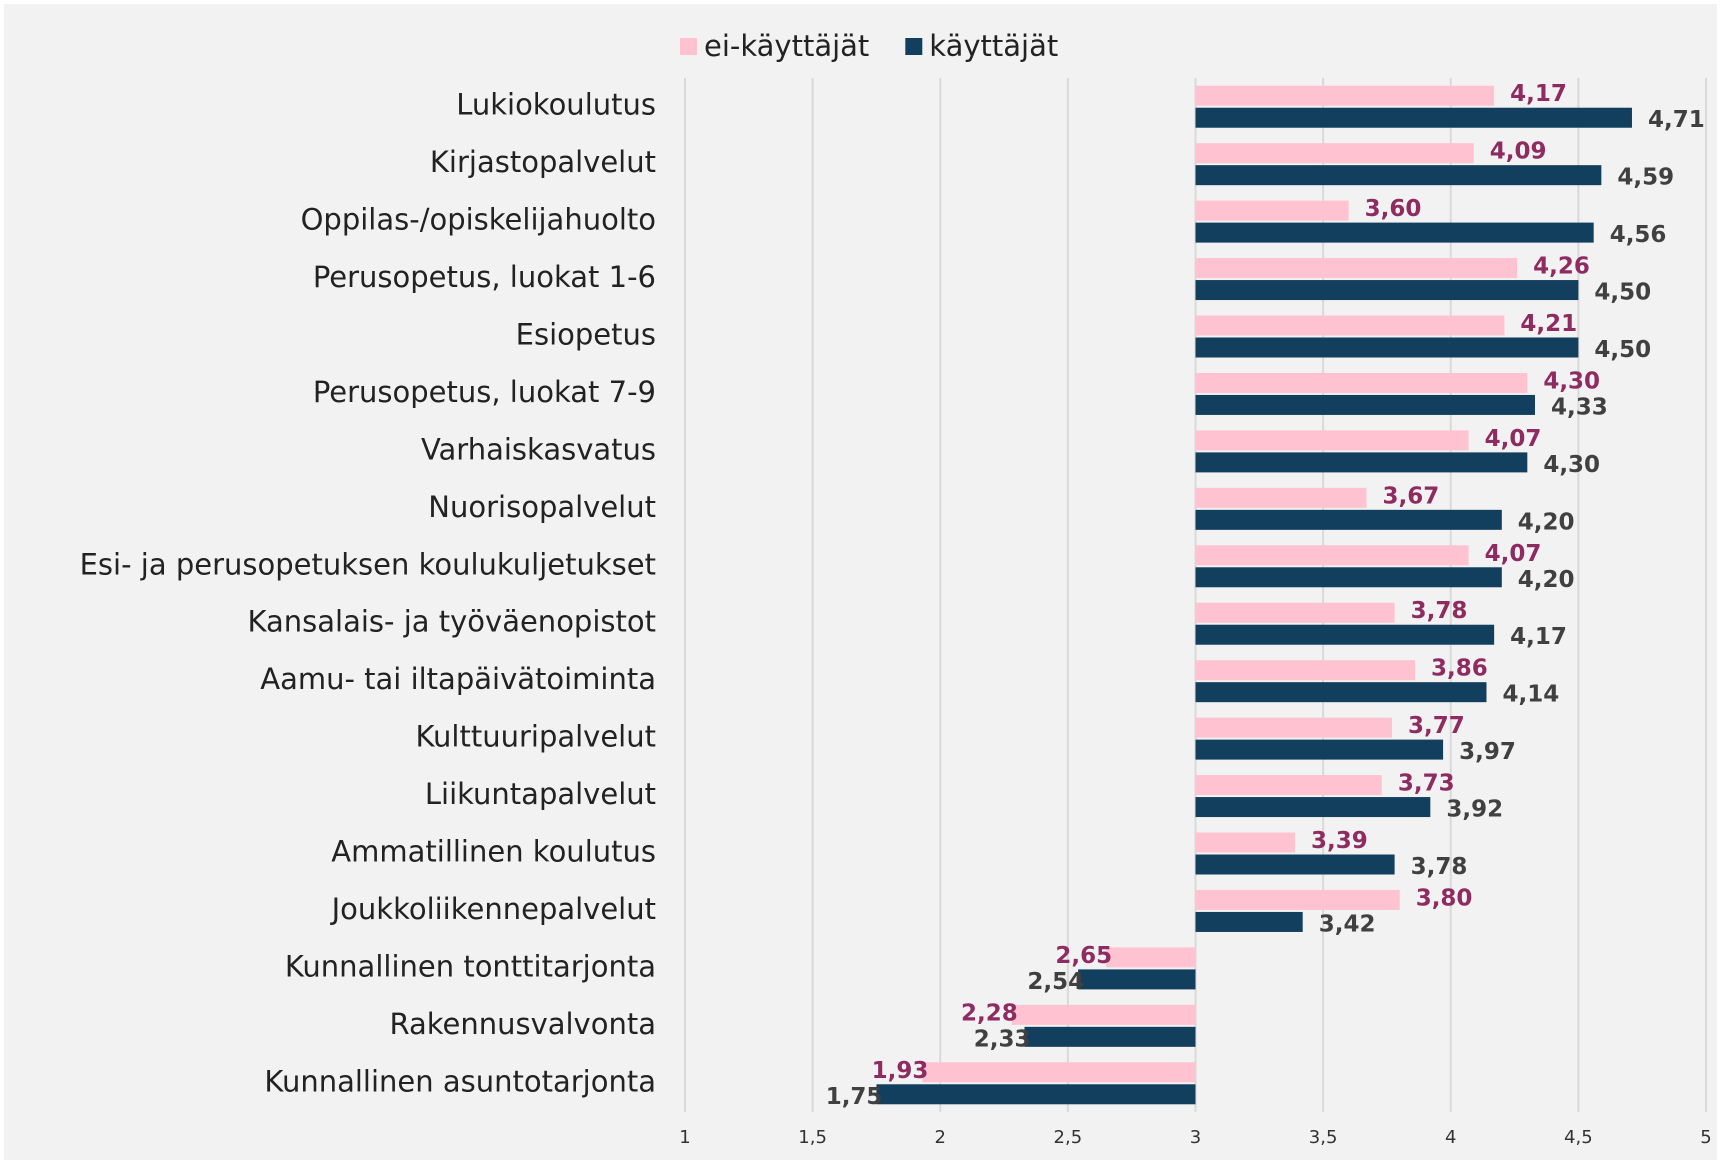 The image size is (1721, 1164). I want to click on legend-label: käyttäjät, so click(993, 46).